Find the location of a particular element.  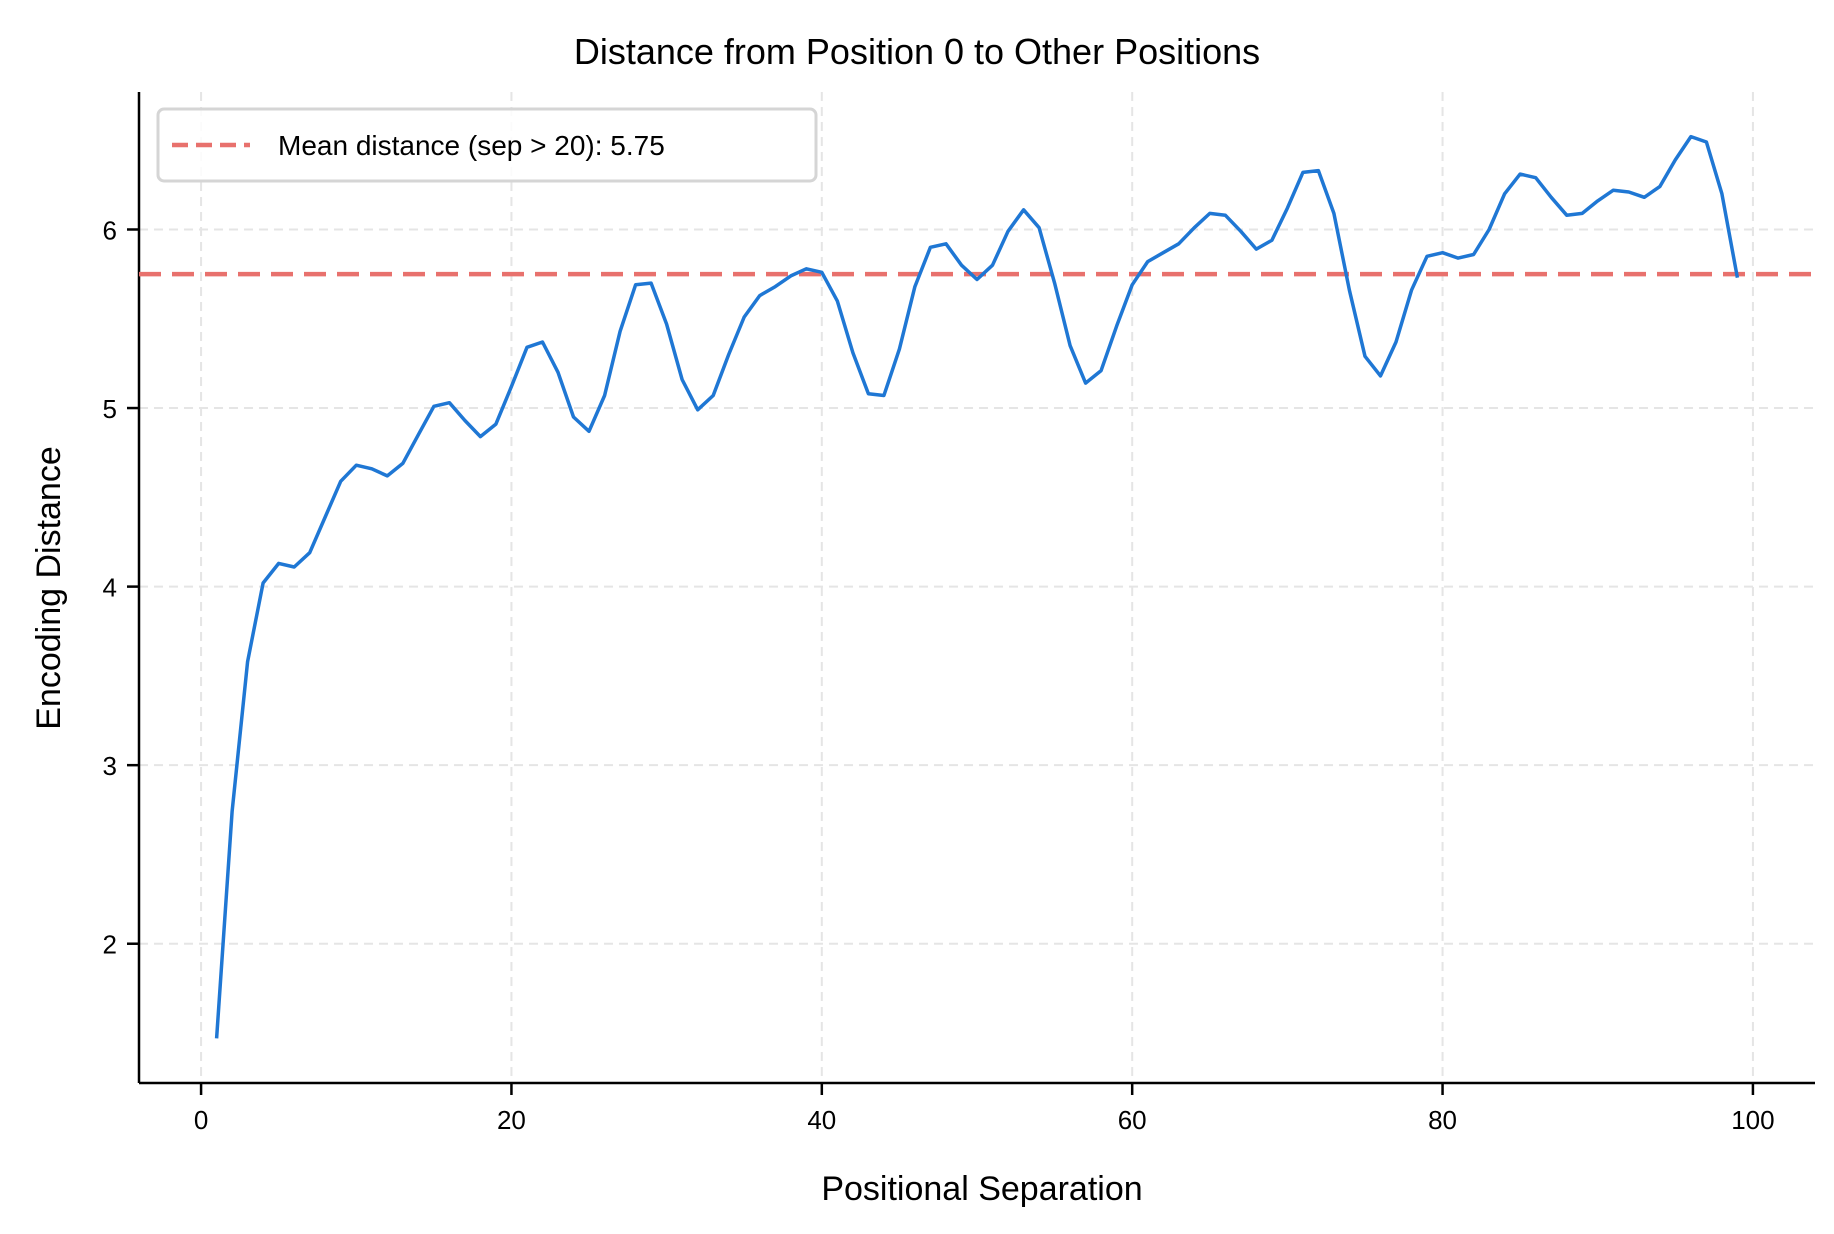

x-tick-label: 0 is located at coordinates (201, 1120).